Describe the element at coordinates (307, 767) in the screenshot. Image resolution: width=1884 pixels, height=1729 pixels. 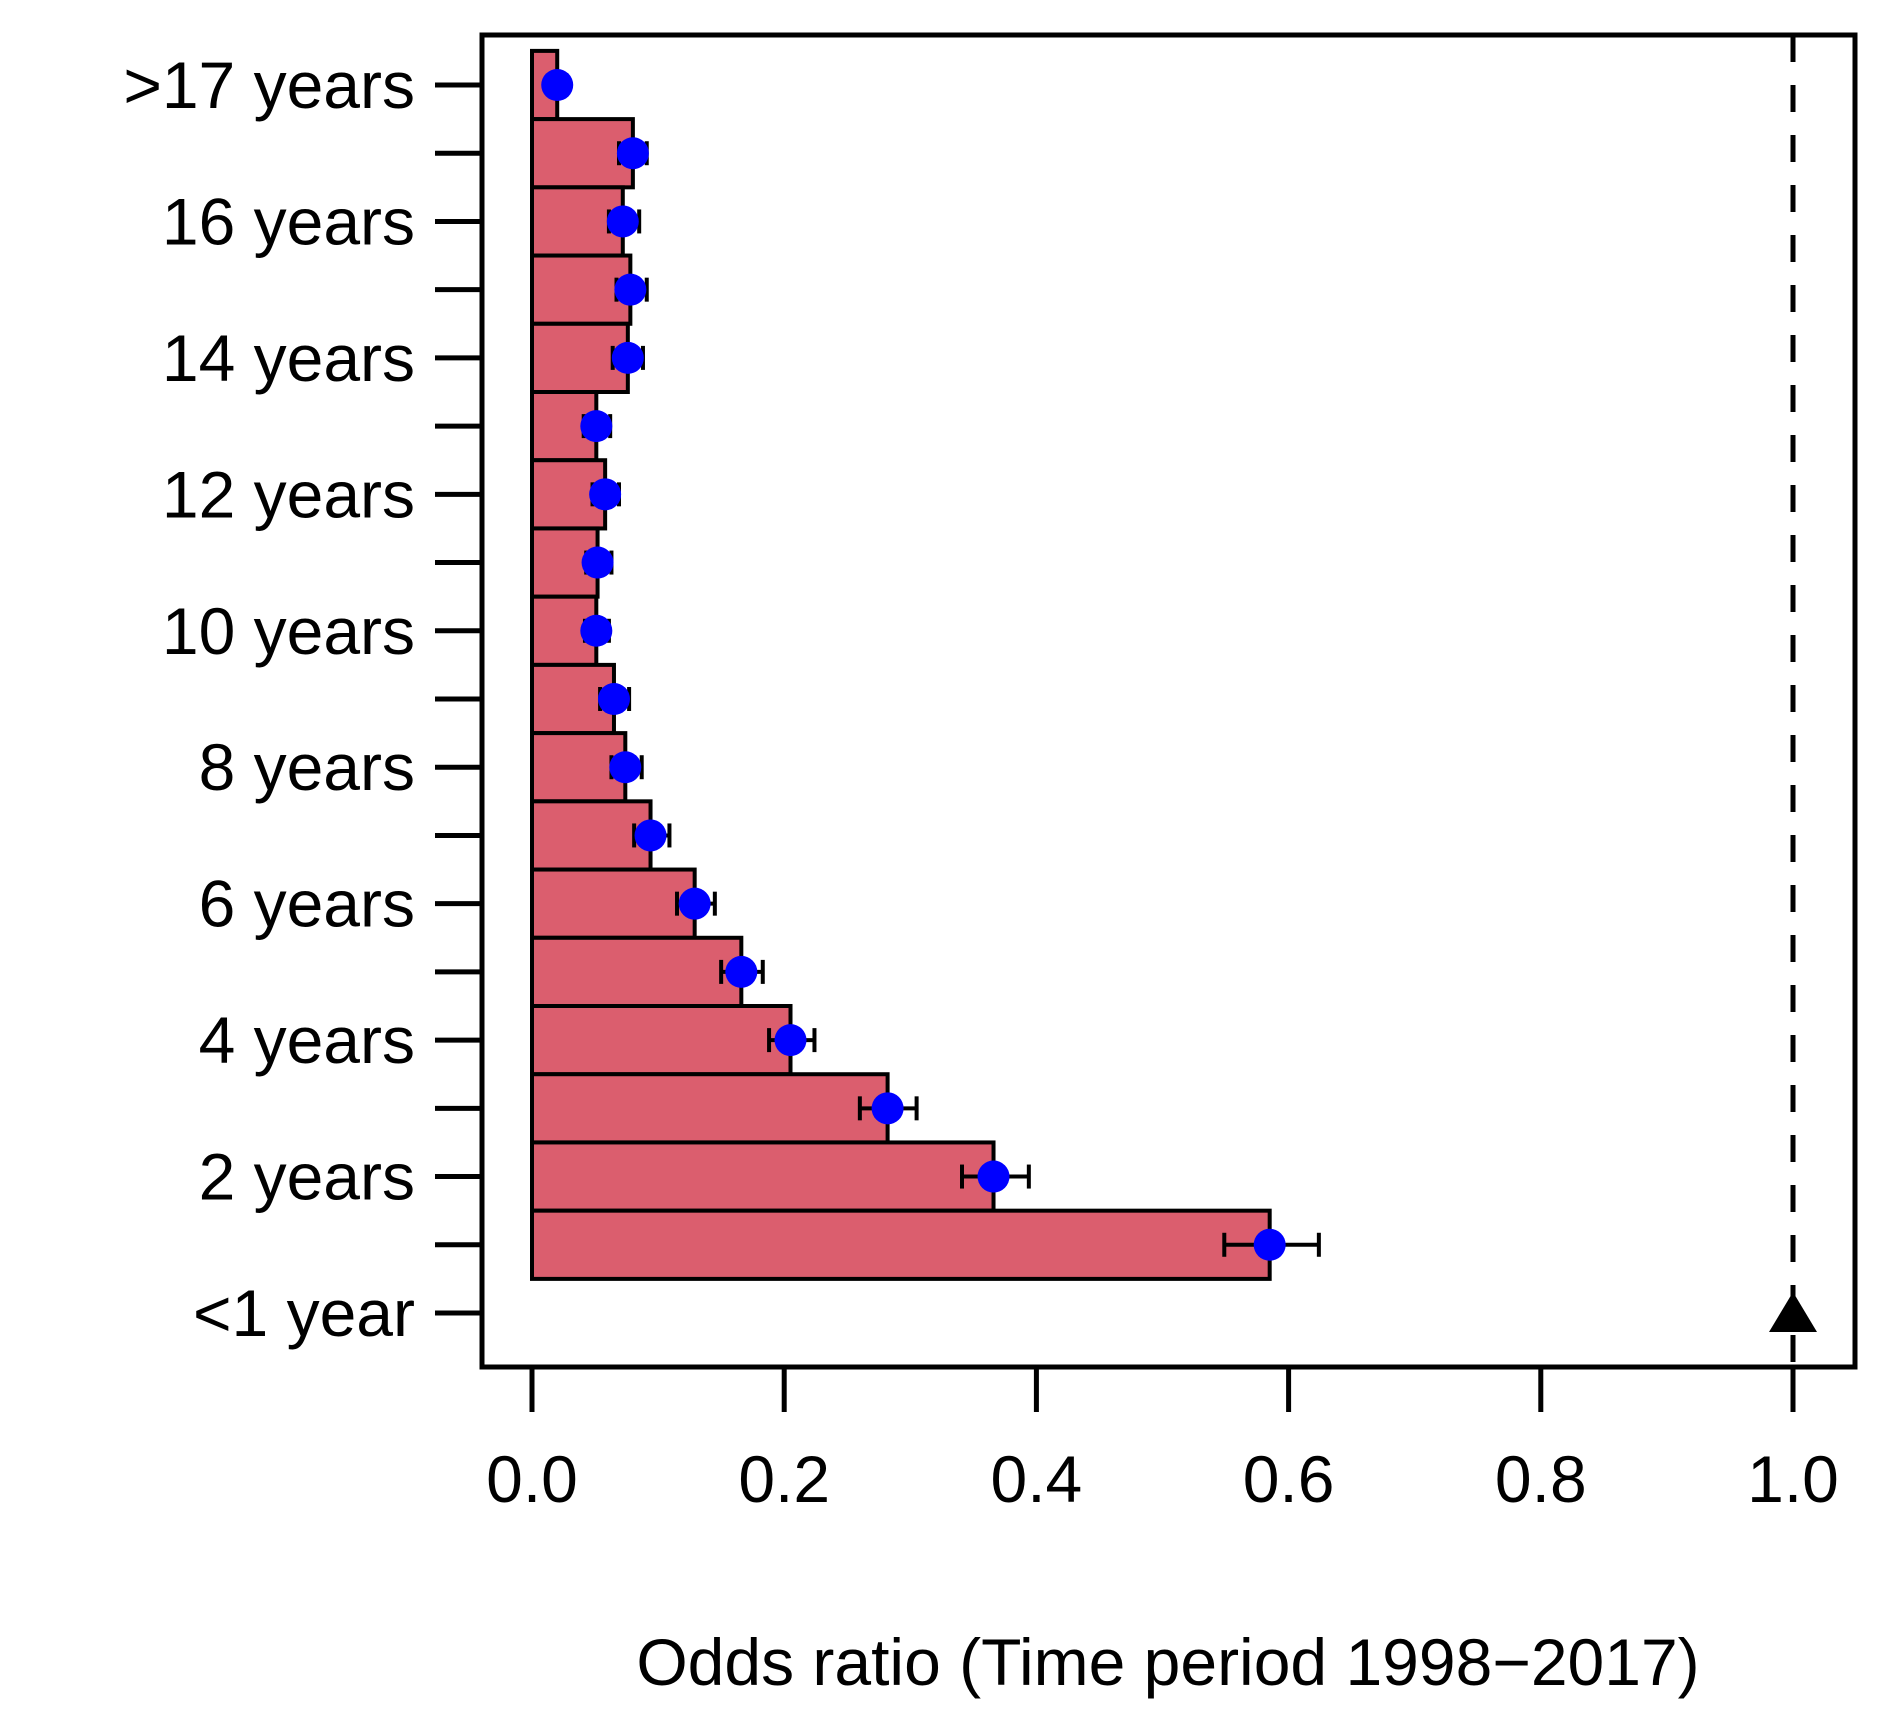
I see `y-tick-label-10: 8 years` at that location.